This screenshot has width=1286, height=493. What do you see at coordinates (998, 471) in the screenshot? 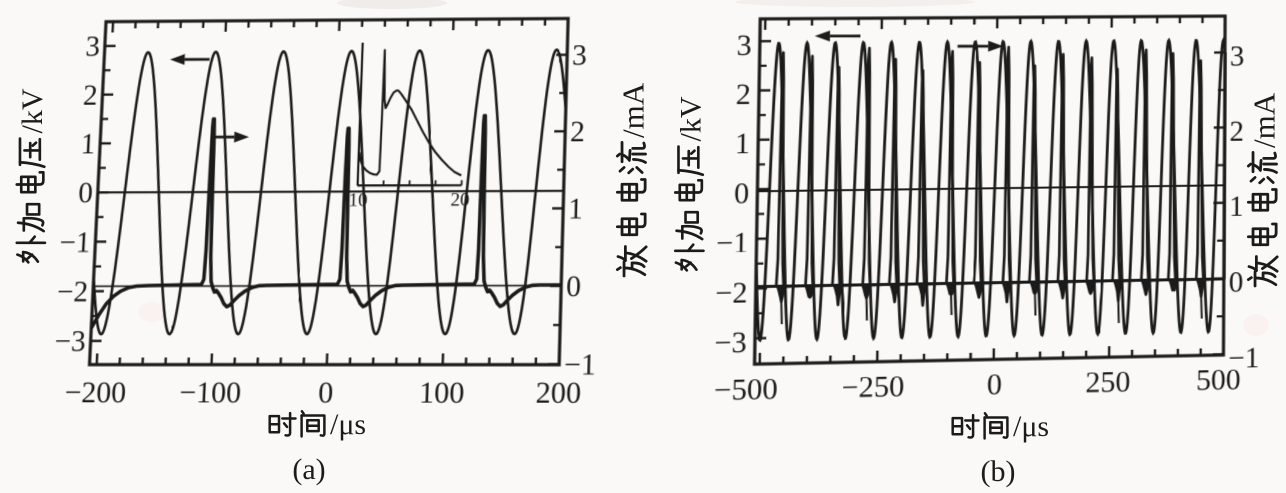
I see `svg-text: (b)` at bounding box center [998, 471].